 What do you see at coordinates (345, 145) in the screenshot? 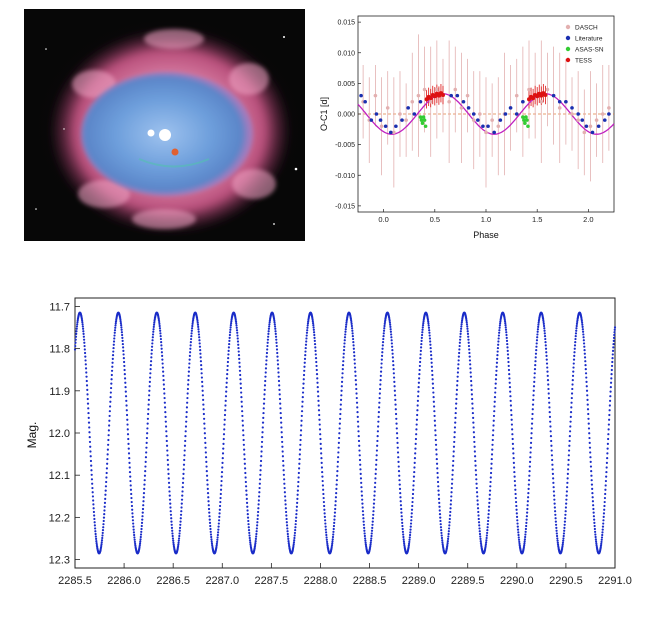
I see `oc-y-tick-label: -0.005` at bounding box center [345, 145].